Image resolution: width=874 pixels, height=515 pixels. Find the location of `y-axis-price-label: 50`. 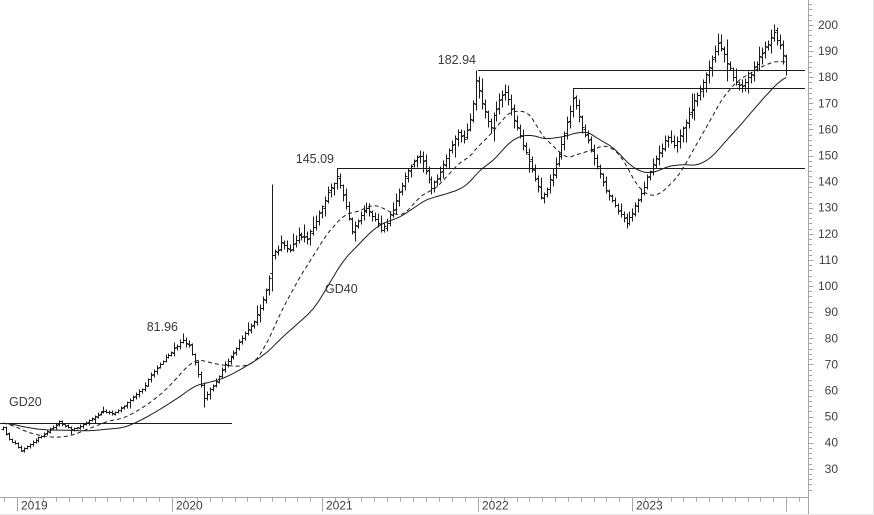

y-axis-price-label: 50 is located at coordinates (832, 417).